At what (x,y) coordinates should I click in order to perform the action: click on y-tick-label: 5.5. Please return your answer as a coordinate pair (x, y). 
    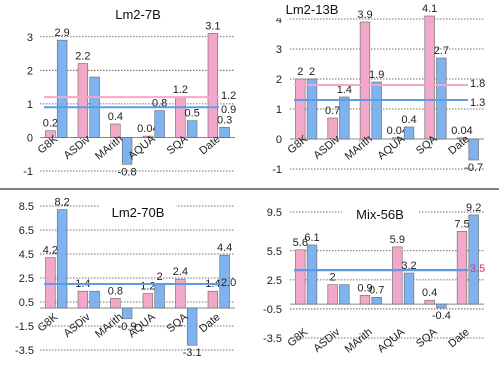
    Looking at the image, I should click on (274, 252).